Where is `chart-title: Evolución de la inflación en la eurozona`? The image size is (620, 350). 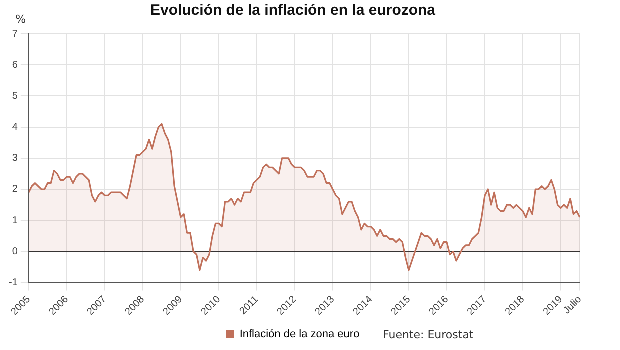 chart-title: Evolución de la inflación en la eurozona is located at coordinates (293, 11).